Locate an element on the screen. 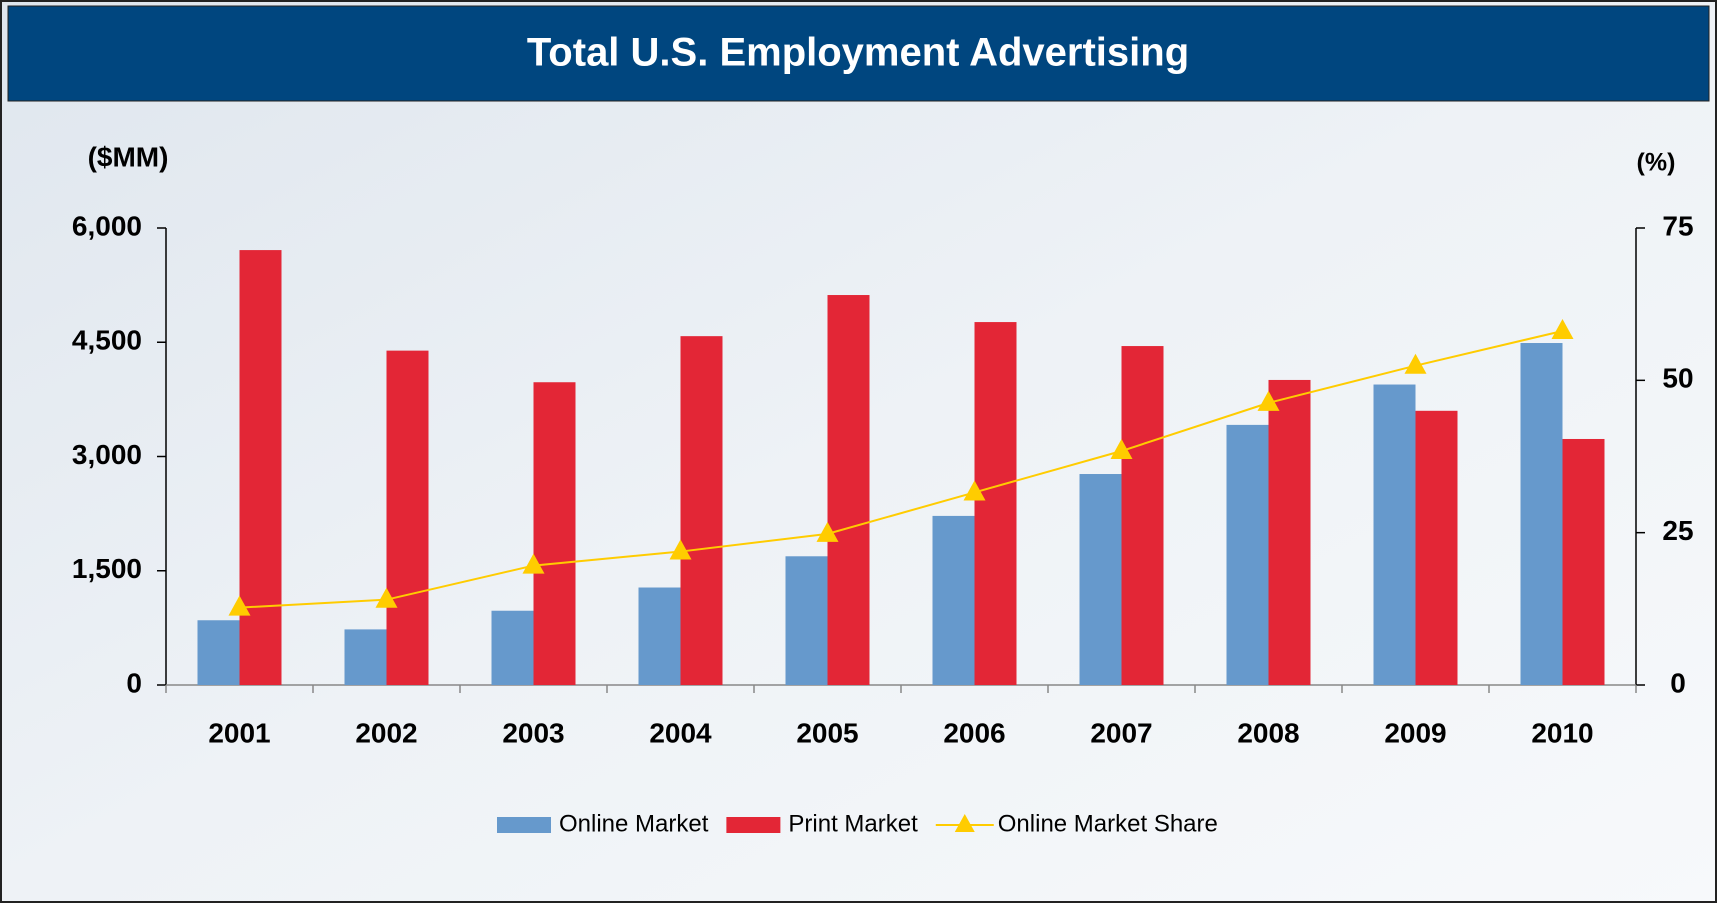  x-tick-label: 2003 is located at coordinates (533, 732).